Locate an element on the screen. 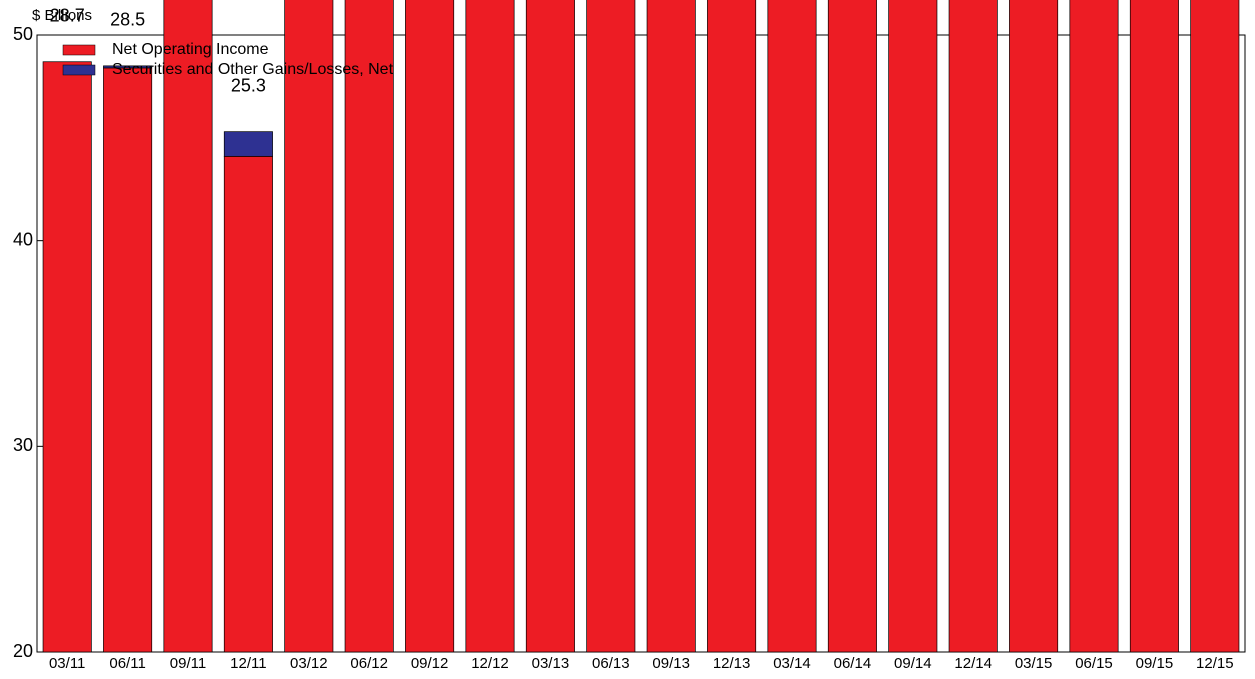  y-tick-label: 50 is located at coordinates (23, 34).